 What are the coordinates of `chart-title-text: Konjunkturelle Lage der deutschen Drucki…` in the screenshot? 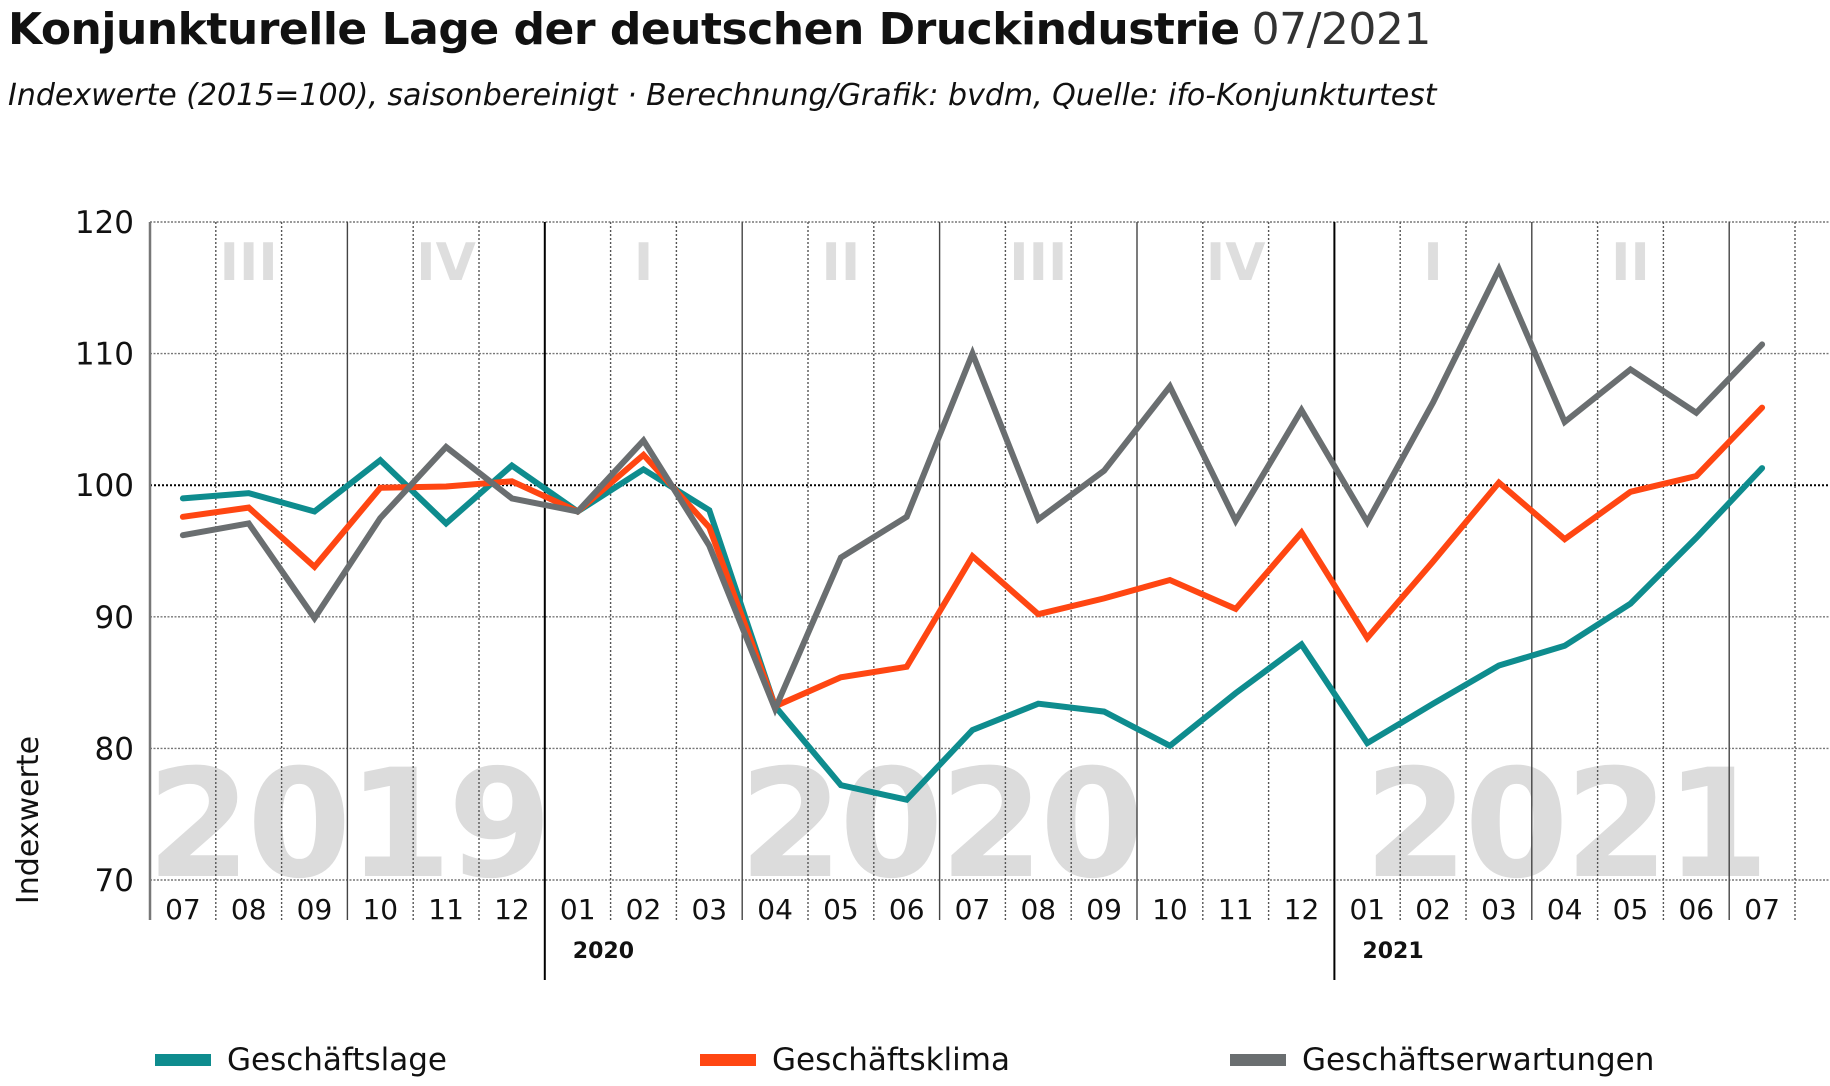 It's located at (624, 29).